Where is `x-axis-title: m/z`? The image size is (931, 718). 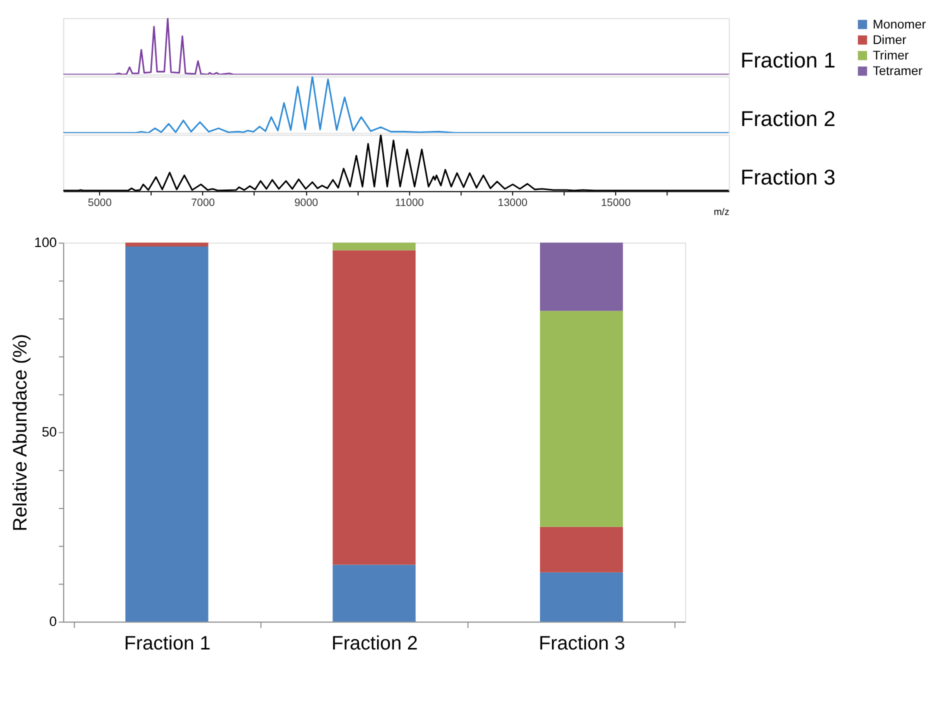
x-axis-title: m/z is located at coordinates (722, 212).